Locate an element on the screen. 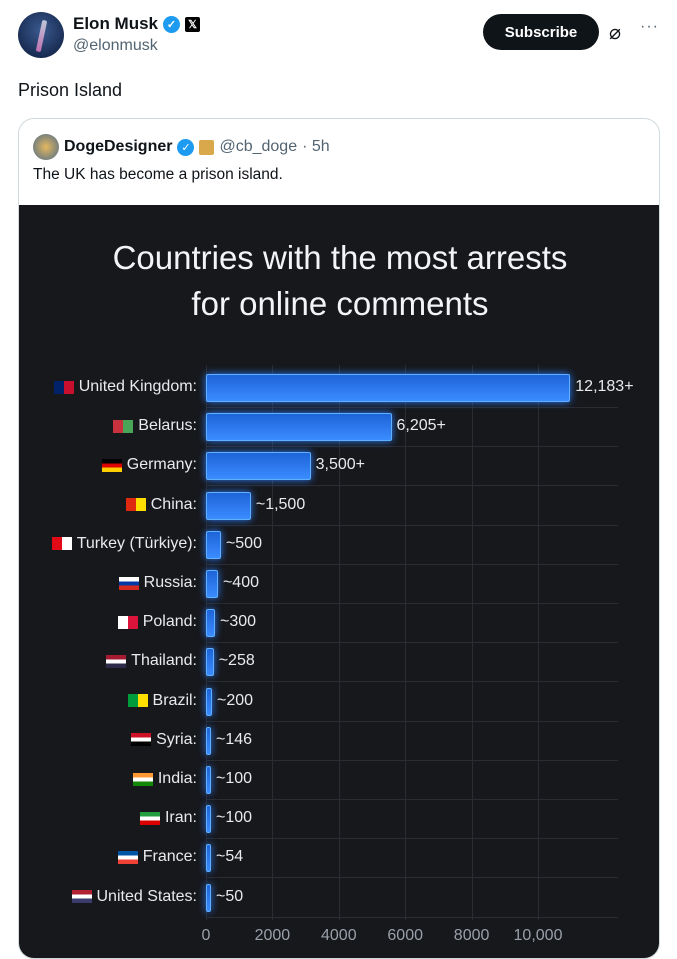 The height and width of the screenshot is (959, 677). value-label: ~258 is located at coordinates (236, 661).